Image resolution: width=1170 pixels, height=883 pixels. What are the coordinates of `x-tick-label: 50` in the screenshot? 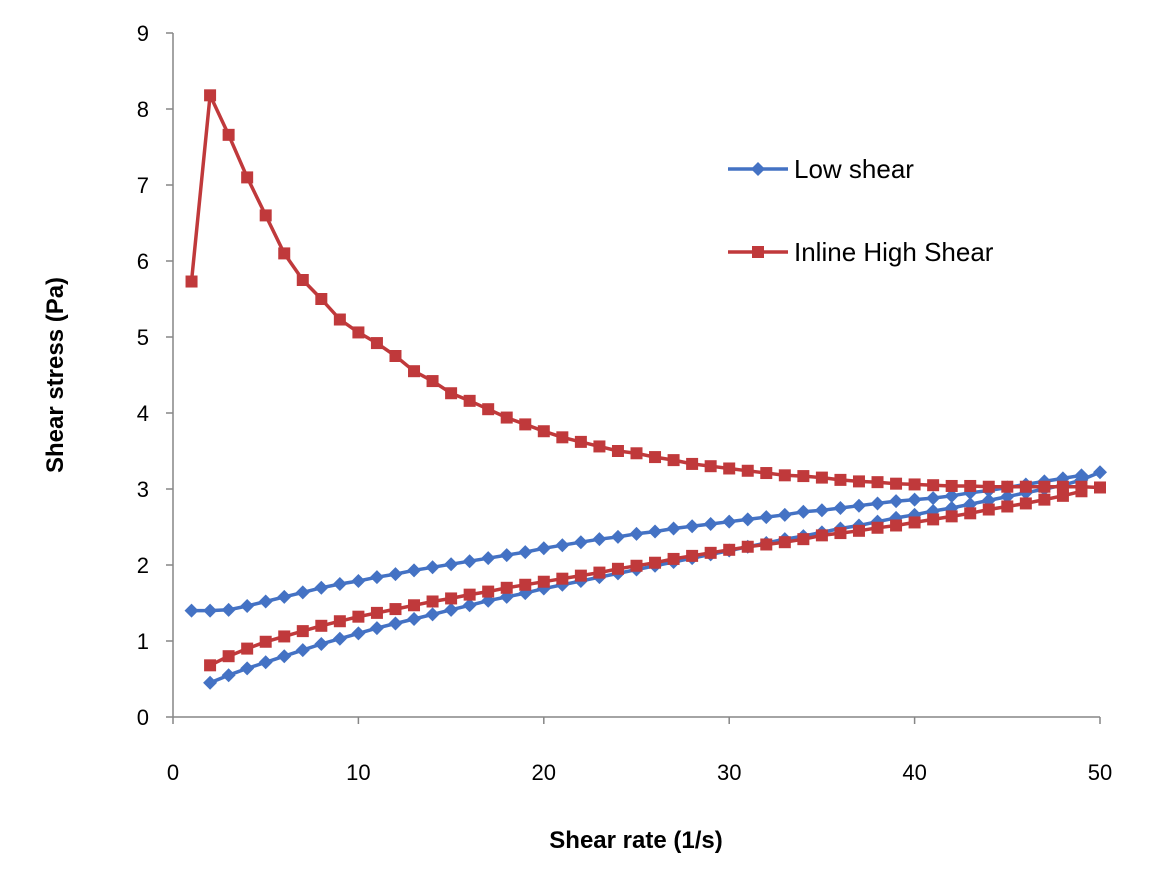 It's located at (1100, 772).